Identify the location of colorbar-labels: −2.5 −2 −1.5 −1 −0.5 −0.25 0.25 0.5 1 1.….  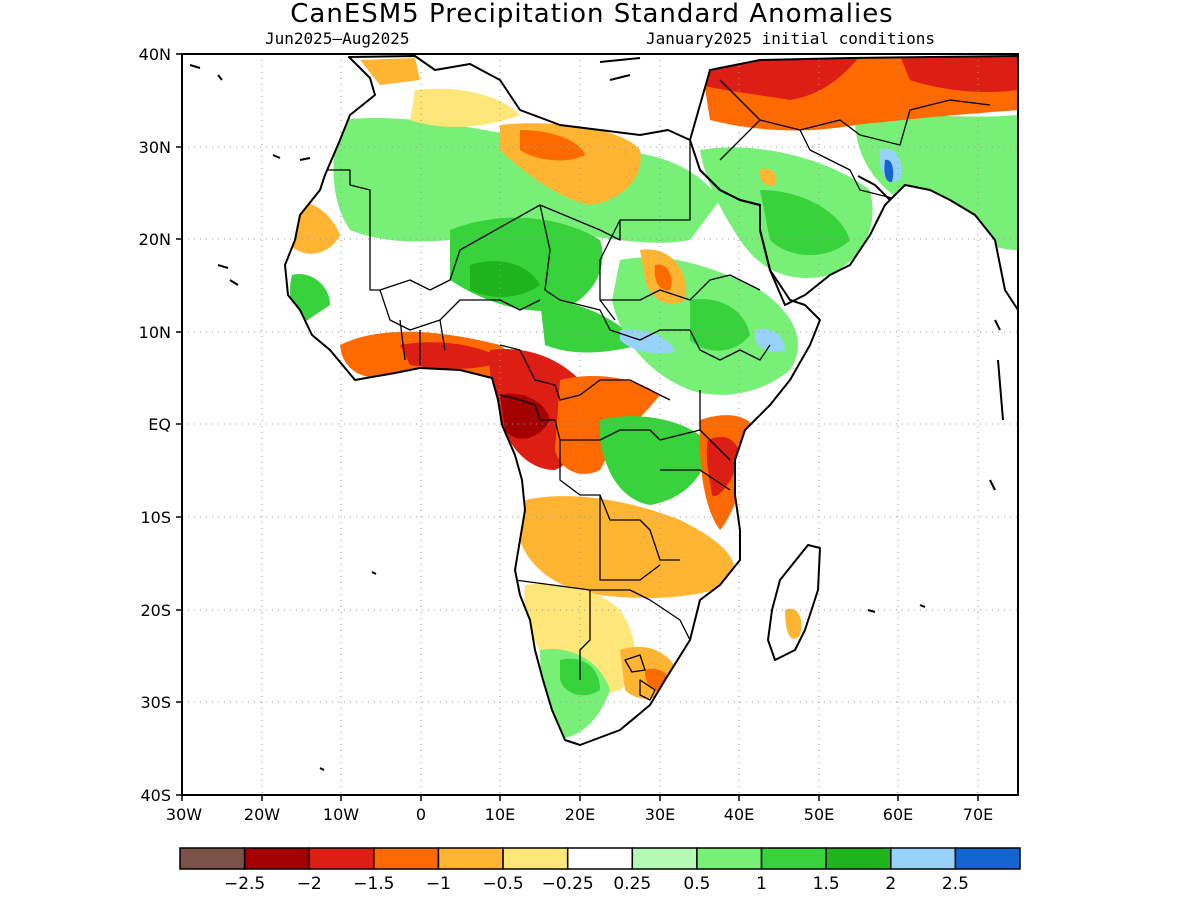
(596, 884).